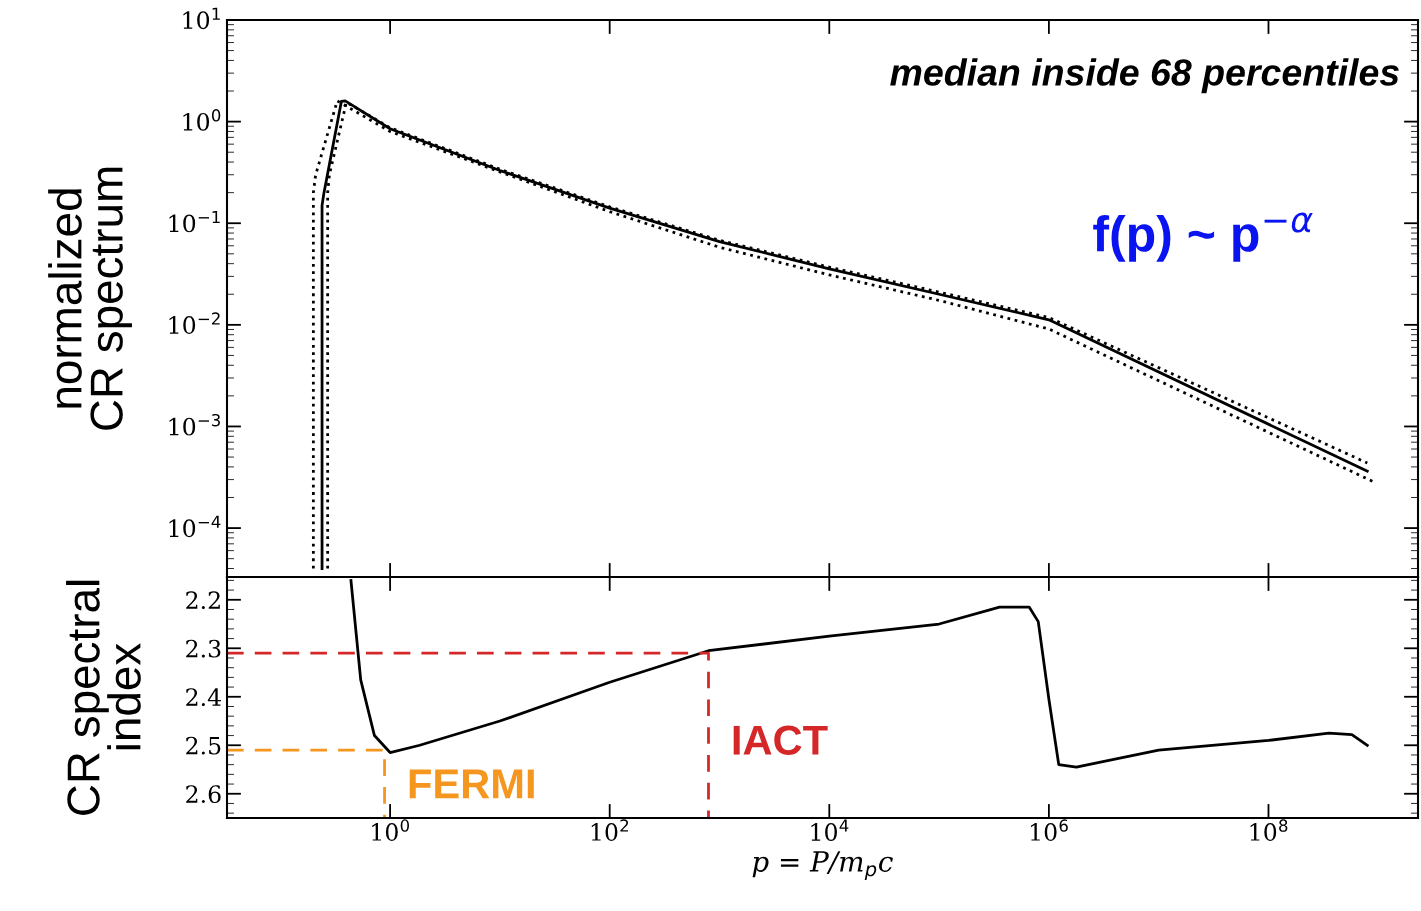  What do you see at coordinates (391, 830) in the screenshot?
I see `x-tick-label: 10$^{0}$` at bounding box center [391, 830].